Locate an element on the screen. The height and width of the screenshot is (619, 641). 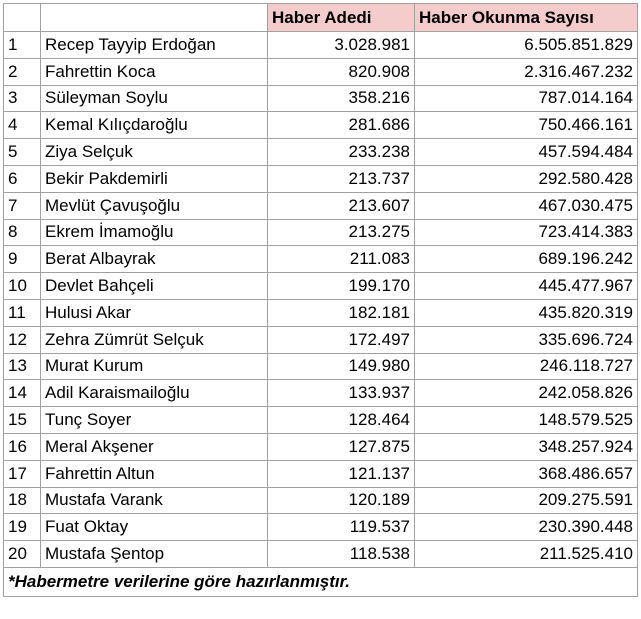
news-count: 118.538 is located at coordinates (341, 554).